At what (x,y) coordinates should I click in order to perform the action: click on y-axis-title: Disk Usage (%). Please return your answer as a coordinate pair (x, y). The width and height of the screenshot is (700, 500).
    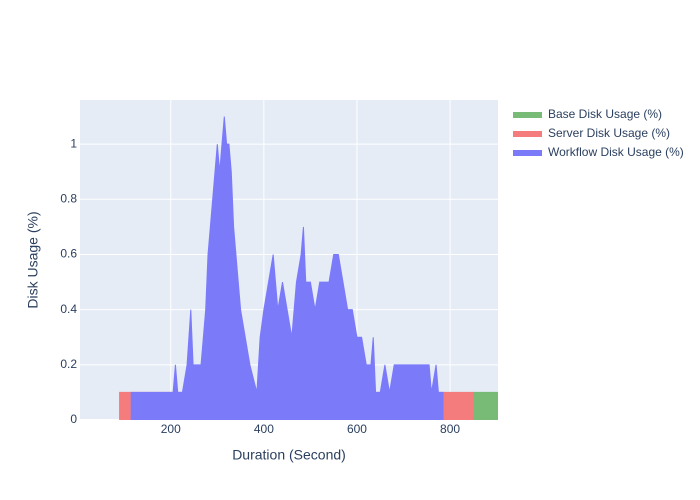
    Looking at the image, I should click on (33, 259).